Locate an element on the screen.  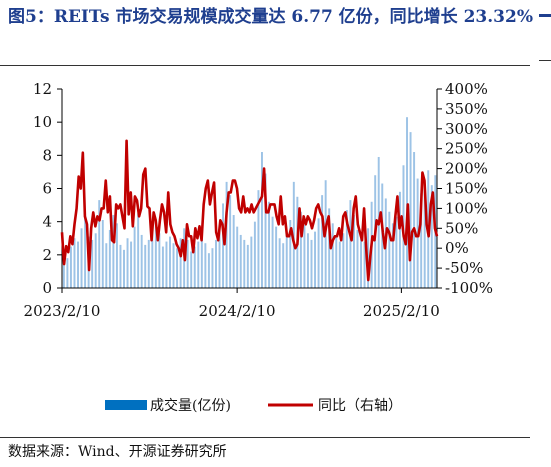
y-left-tick-label: 12 is located at coordinates (42, 89).